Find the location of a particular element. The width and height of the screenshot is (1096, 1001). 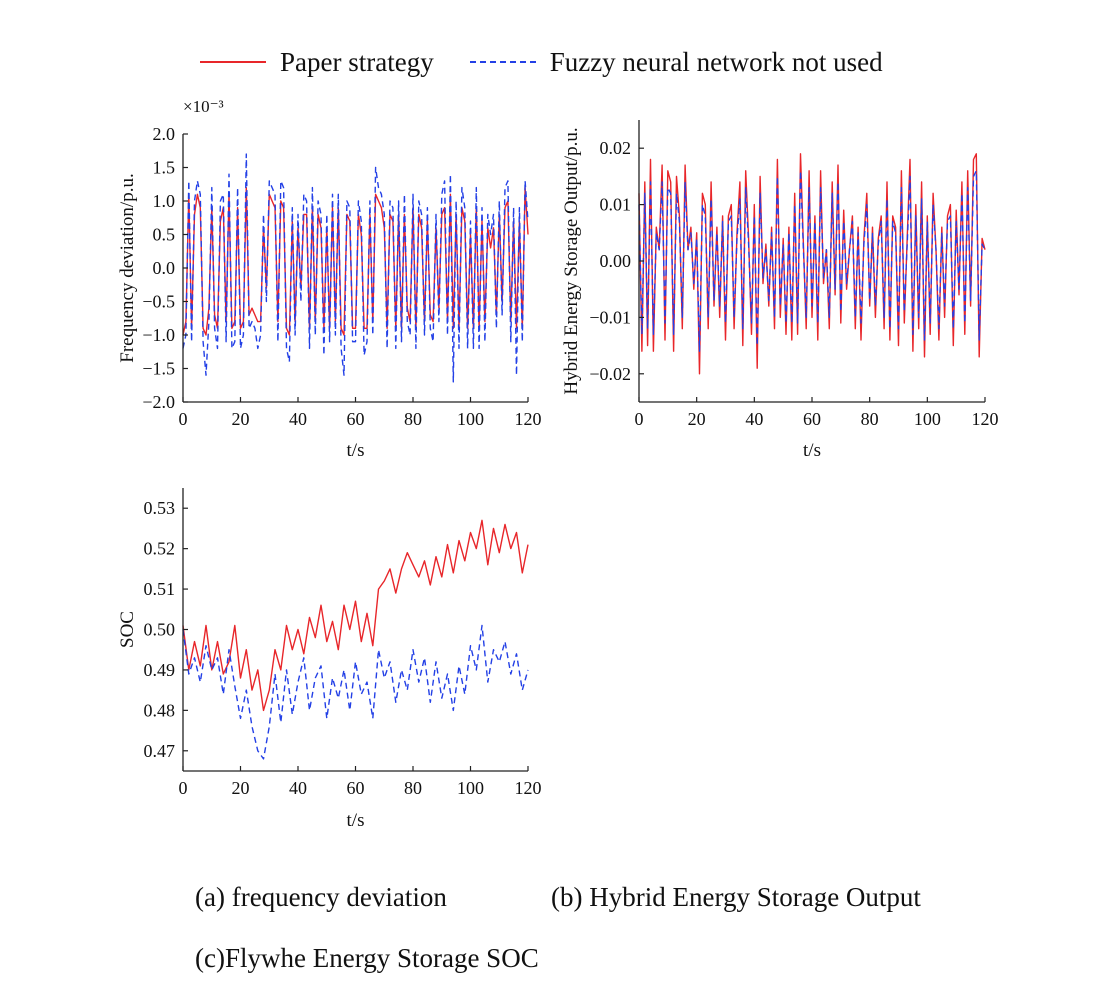

y-tick-label: −2.0 is located at coordinates (158, 402).